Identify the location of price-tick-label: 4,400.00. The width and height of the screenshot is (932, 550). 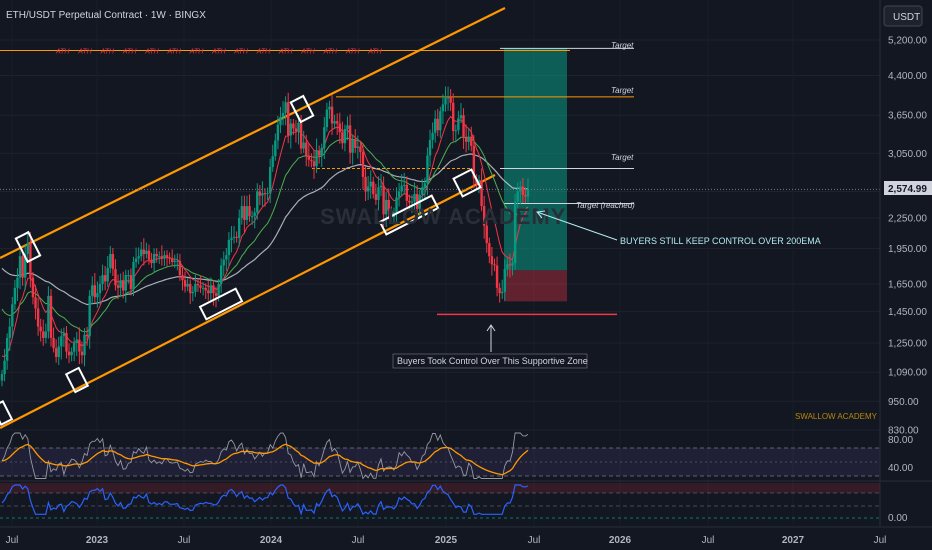
(907, 76).